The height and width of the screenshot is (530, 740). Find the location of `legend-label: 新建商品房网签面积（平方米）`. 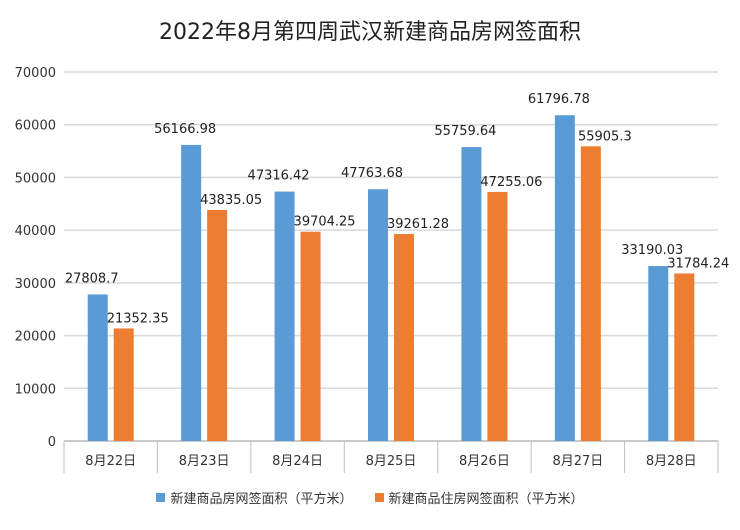

legend-label: 新建商品房网签面积（平方米） is located at coordinates (261, 499).